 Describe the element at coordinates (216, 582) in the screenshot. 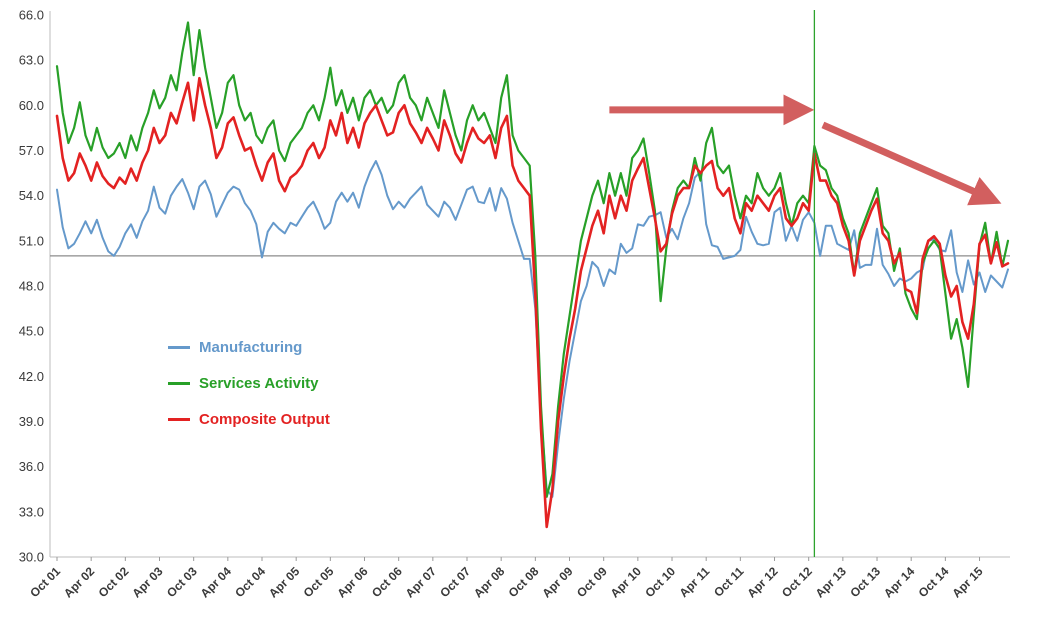

I see `x-axis-tick-label: Apr 04` at that location.